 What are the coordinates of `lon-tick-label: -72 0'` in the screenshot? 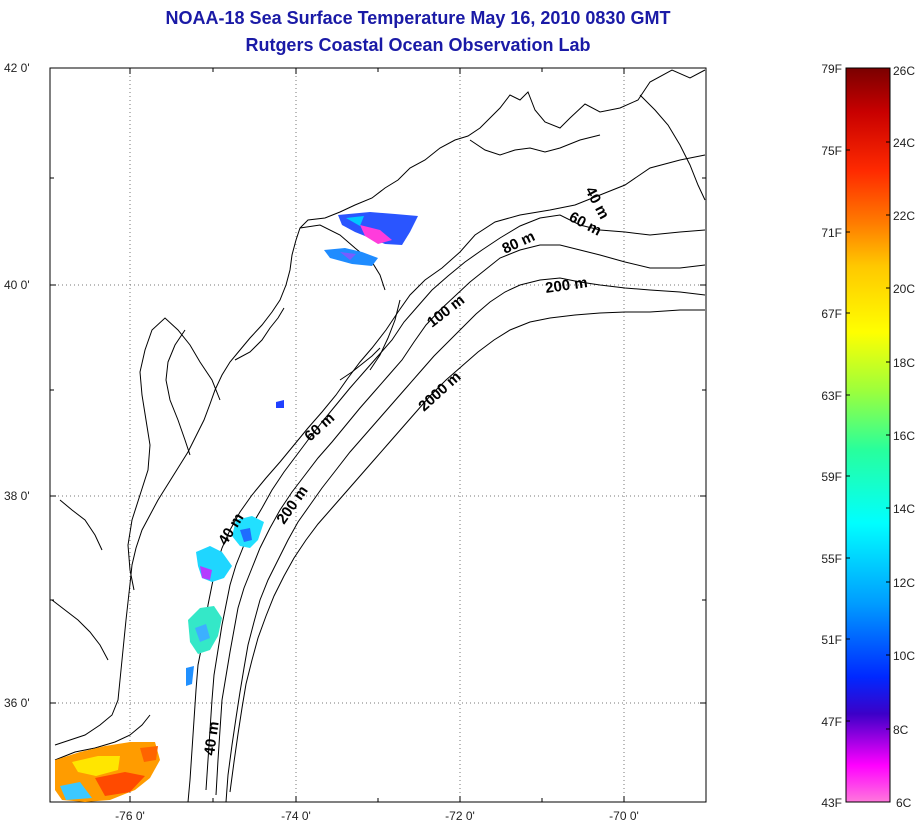 It's located at (460, 816).